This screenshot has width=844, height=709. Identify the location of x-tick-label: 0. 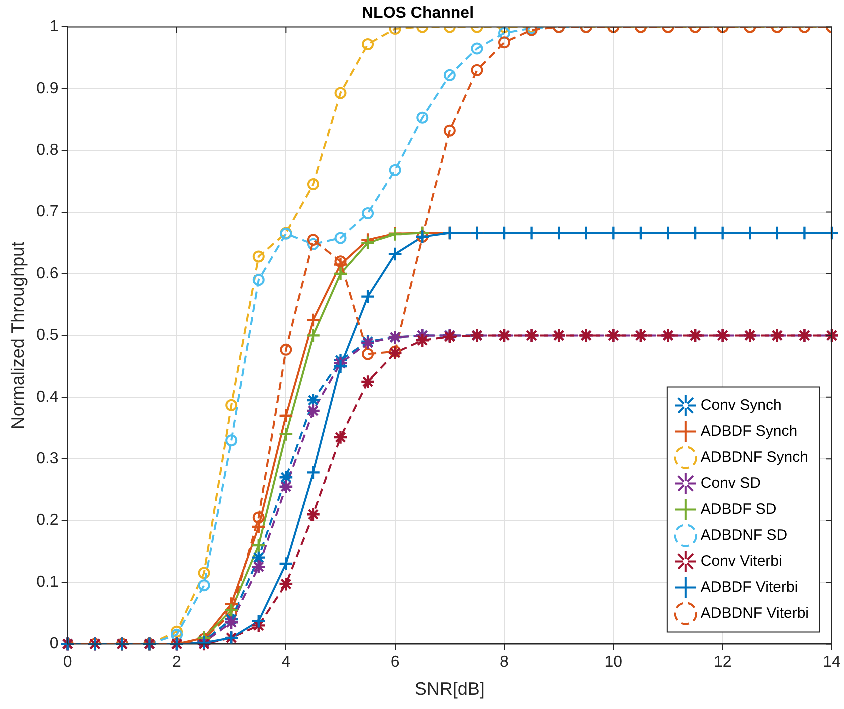
(67, 663).